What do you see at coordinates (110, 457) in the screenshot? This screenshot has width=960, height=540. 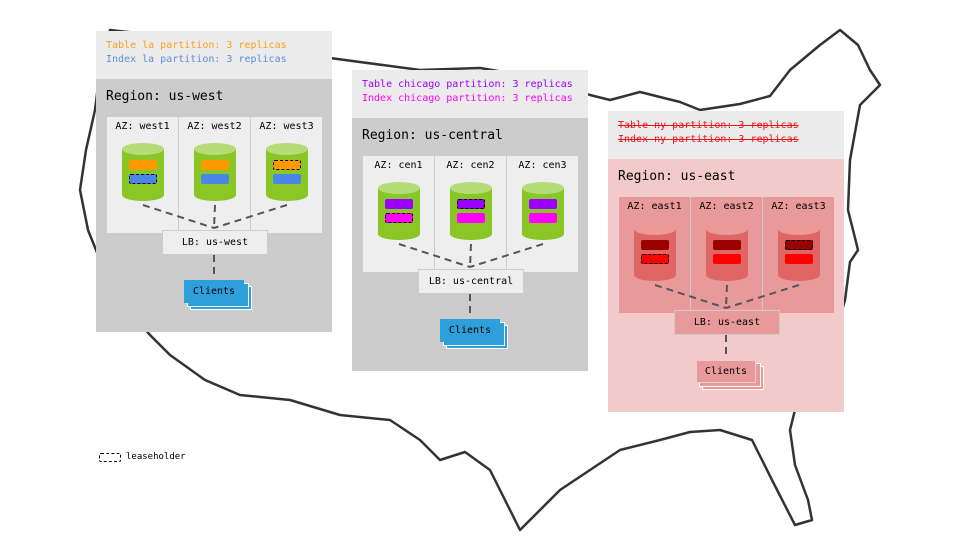 I see `leaseholder-swatch-icon` at bounding box center [110, 457].